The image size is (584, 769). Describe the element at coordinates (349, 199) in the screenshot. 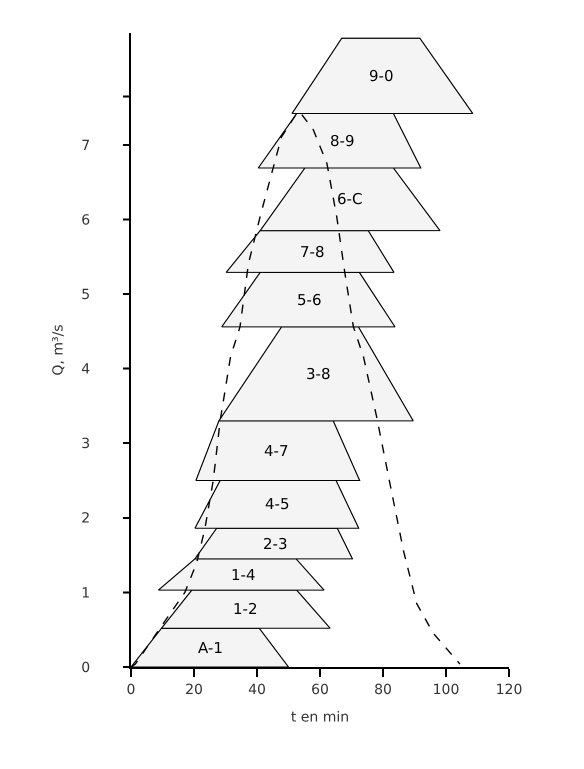

I see `series-label: 6-C` at that location.